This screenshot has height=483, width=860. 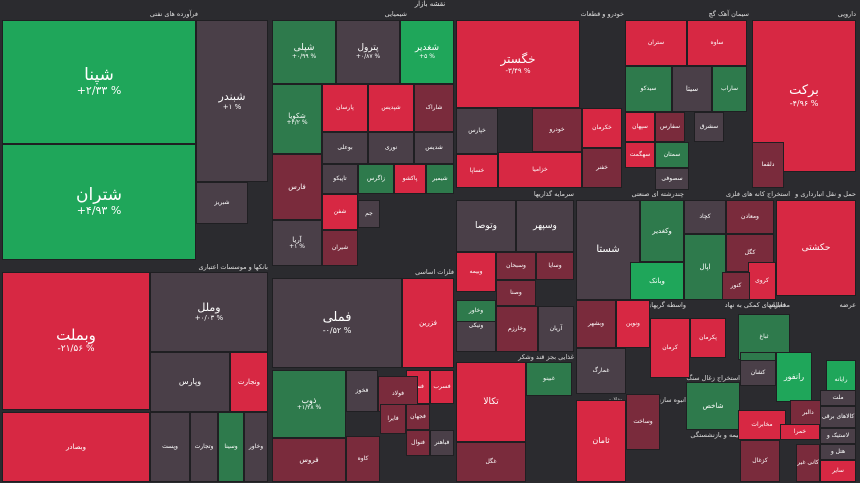 What do you see at coordinates (477, 131) in the screenshot?
I see `stock-tile: خپارس` at bounding box center [477, 131].